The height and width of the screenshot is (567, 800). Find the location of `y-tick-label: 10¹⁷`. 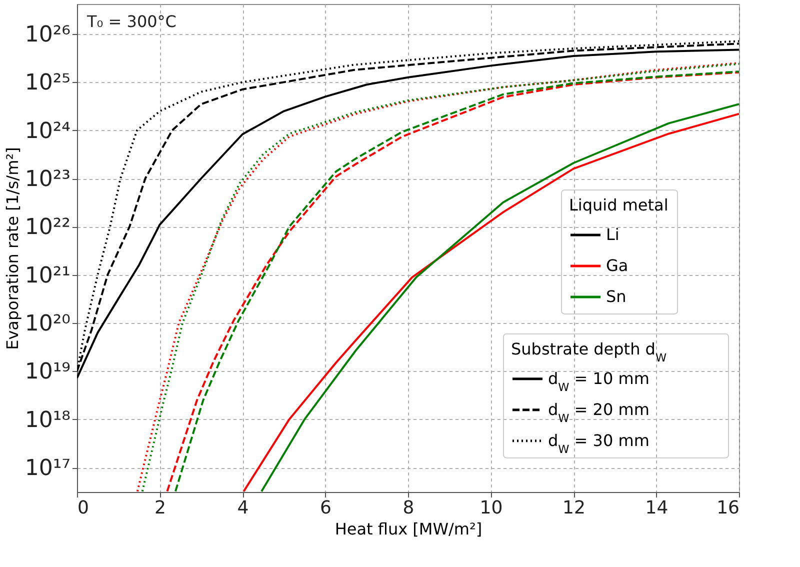

y-tick-label: 10¹⁷ is located at coordinates (47, 468).